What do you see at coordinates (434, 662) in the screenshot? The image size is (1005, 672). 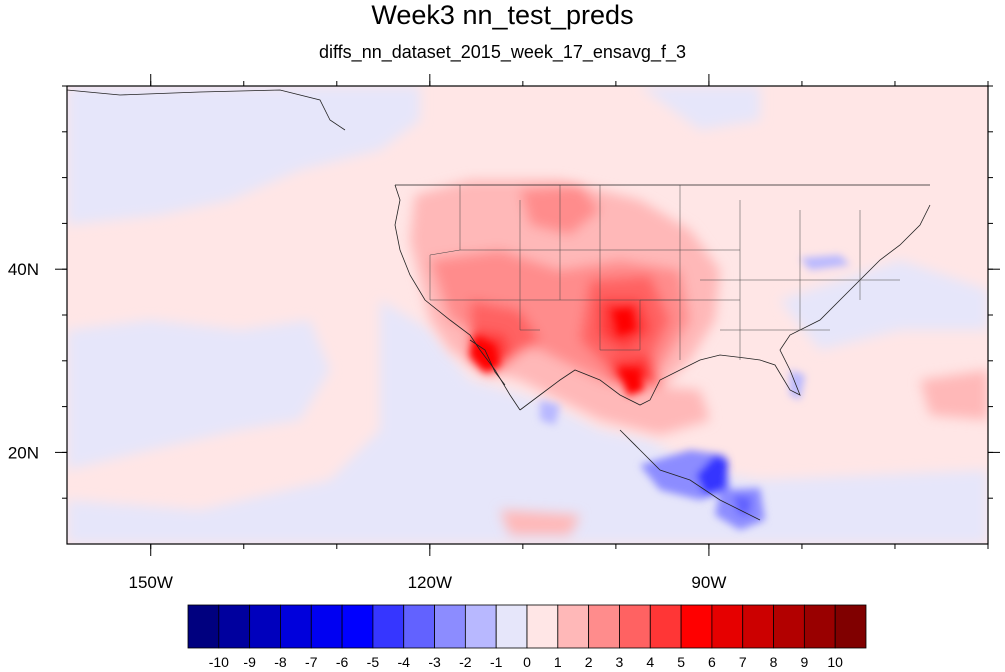 I see `colorbar-tick-label: -3` at bounding box center [434, 662].